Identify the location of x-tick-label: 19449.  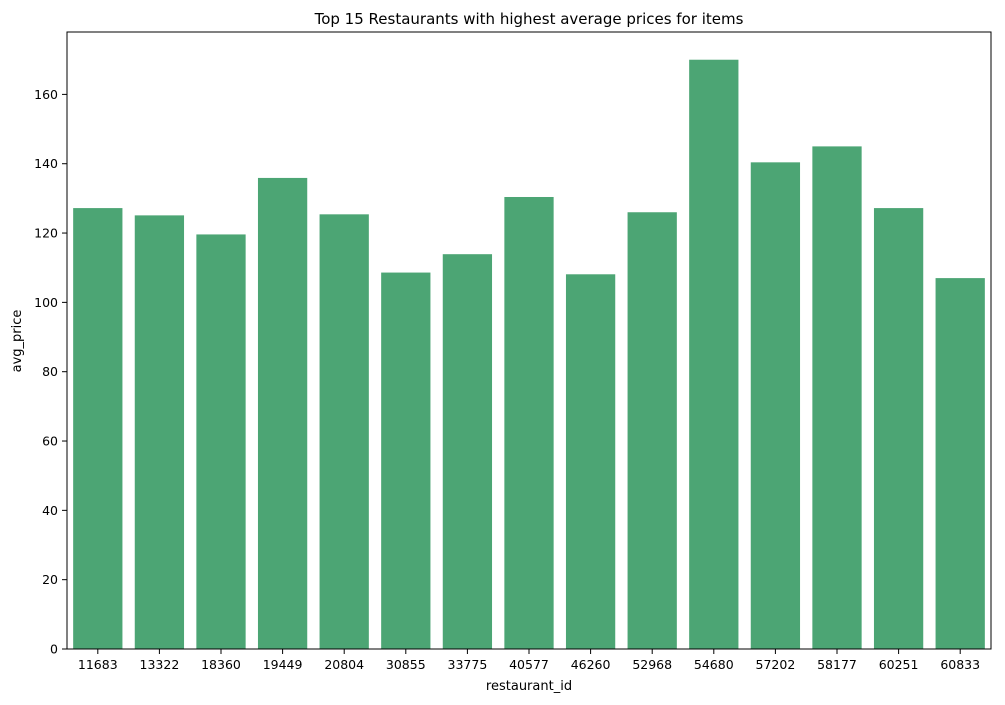
(283, 664).